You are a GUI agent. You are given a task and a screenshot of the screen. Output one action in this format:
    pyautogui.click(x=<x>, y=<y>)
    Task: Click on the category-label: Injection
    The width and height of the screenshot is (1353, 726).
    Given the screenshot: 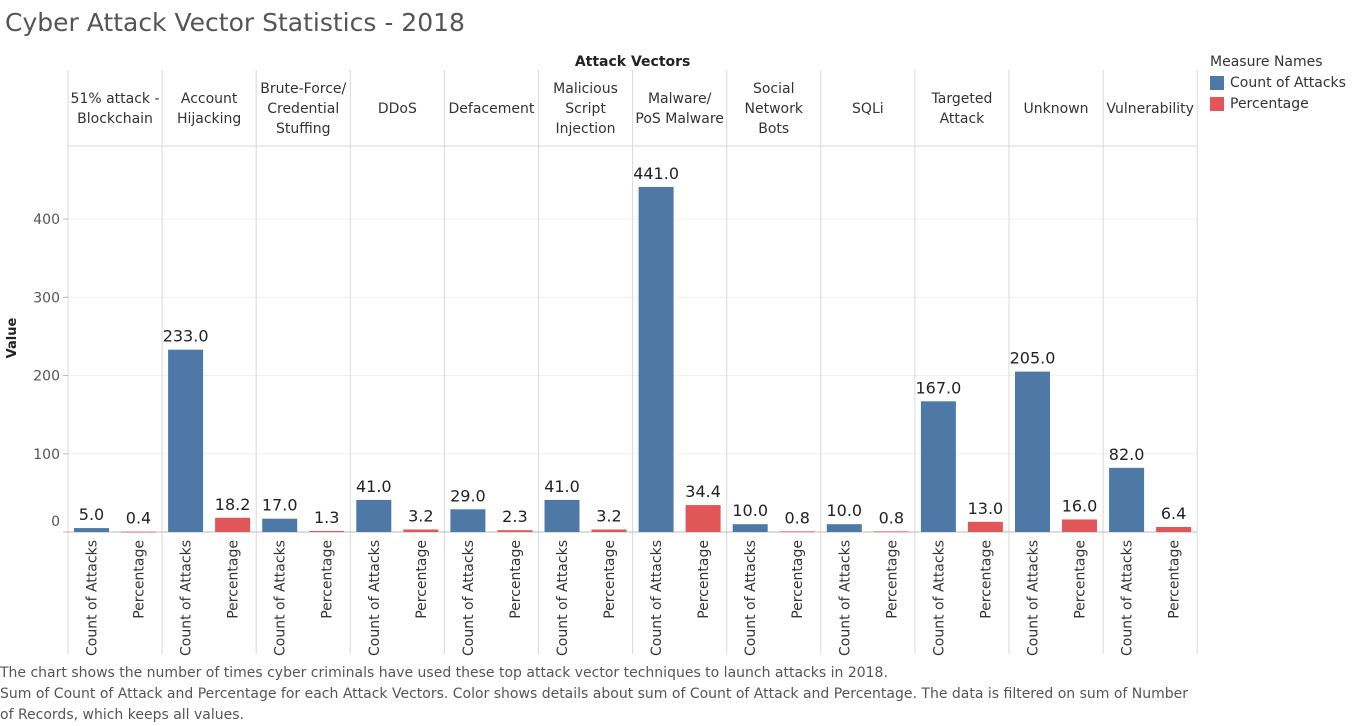 What is the action you would take?
    pyautogui.click(x=586, y=129)
    